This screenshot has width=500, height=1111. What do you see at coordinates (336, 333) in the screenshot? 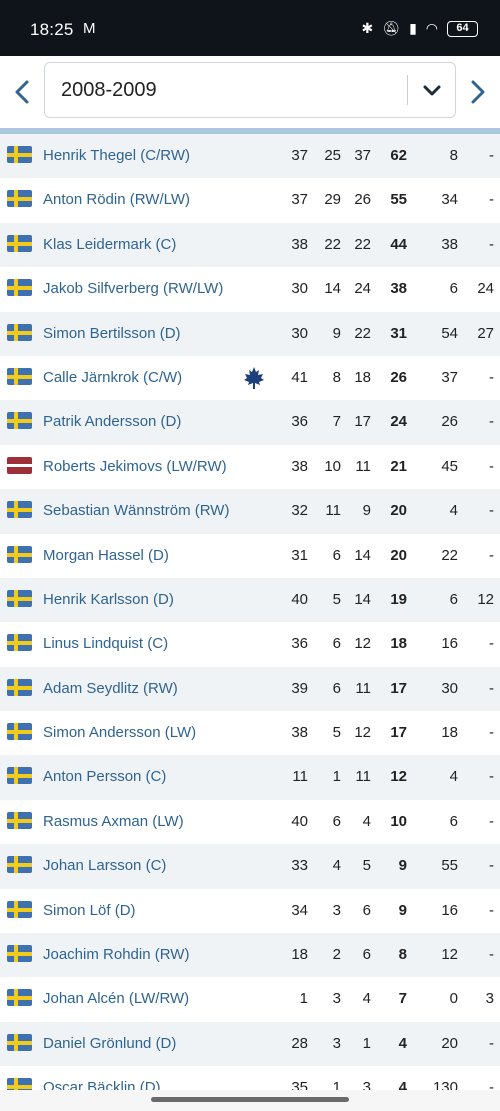
I see `goals-cell: 9` at bounding box center [336, 333].